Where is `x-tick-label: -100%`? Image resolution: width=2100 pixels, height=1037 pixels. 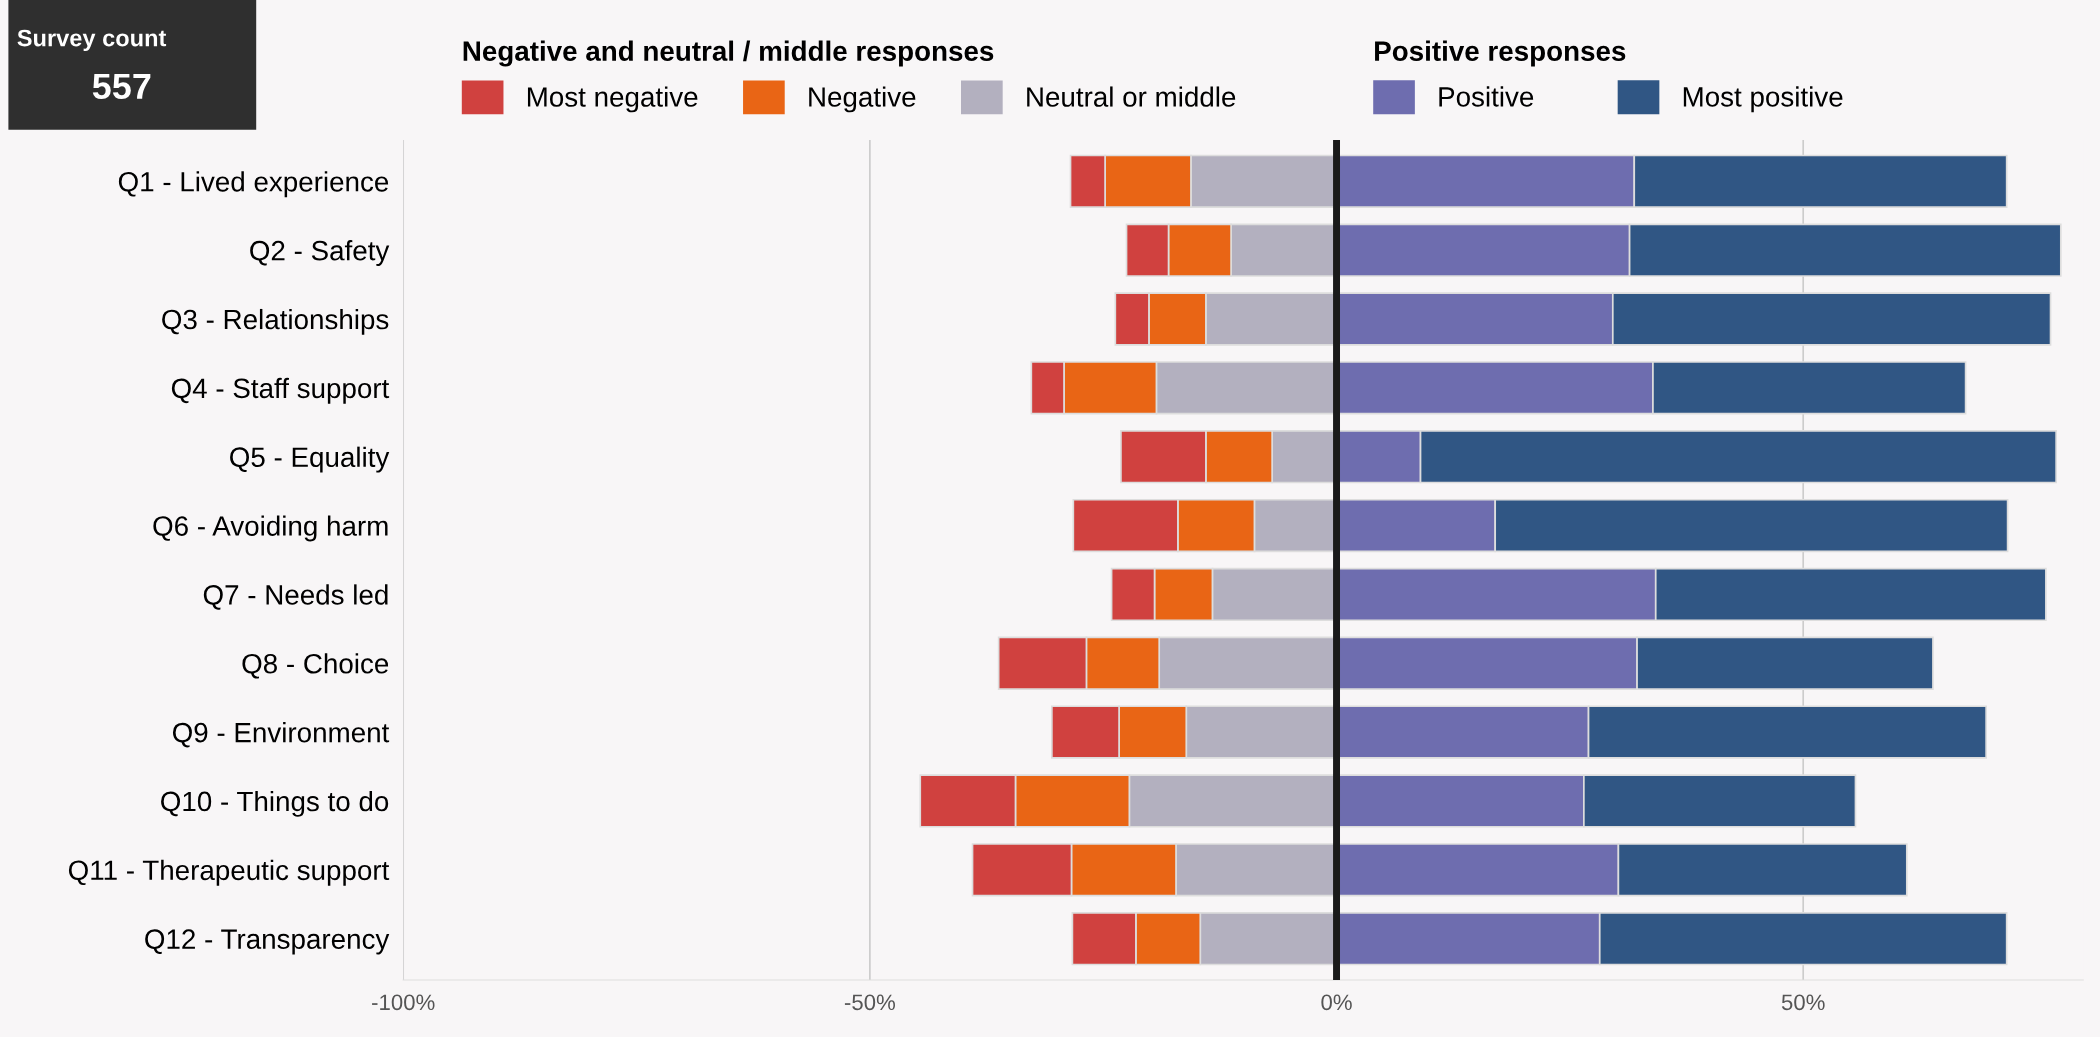
x-tick-label: -100% is located at coordinates (403, 1002).